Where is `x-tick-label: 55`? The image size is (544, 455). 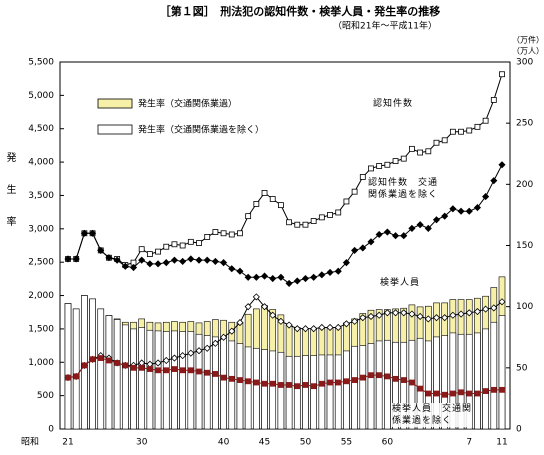
x-tick-label: 55 is located at coordinates (346, 443).